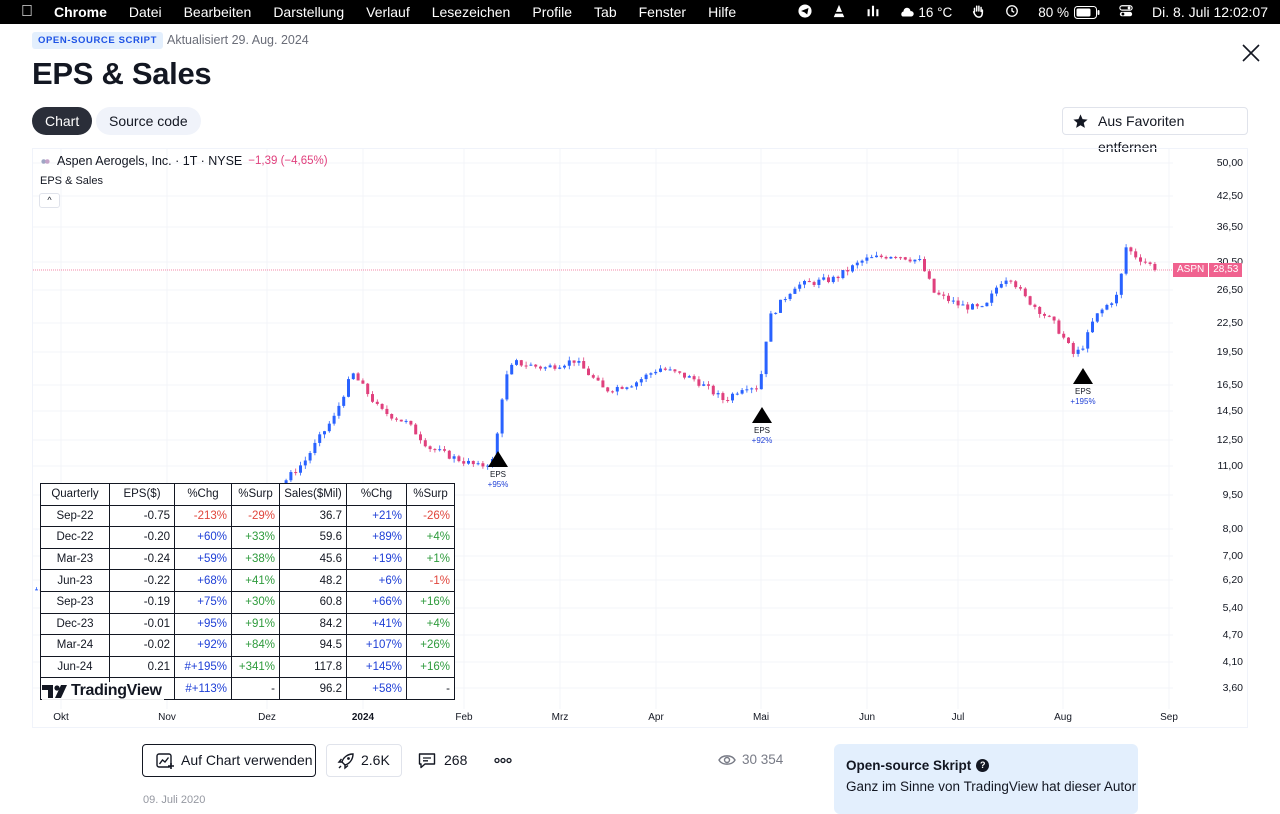  What do you see at coordinates (80, 12) in the screenshot?
I see `menu-app-chrome: Chrome` at bounding box center [80, 12].